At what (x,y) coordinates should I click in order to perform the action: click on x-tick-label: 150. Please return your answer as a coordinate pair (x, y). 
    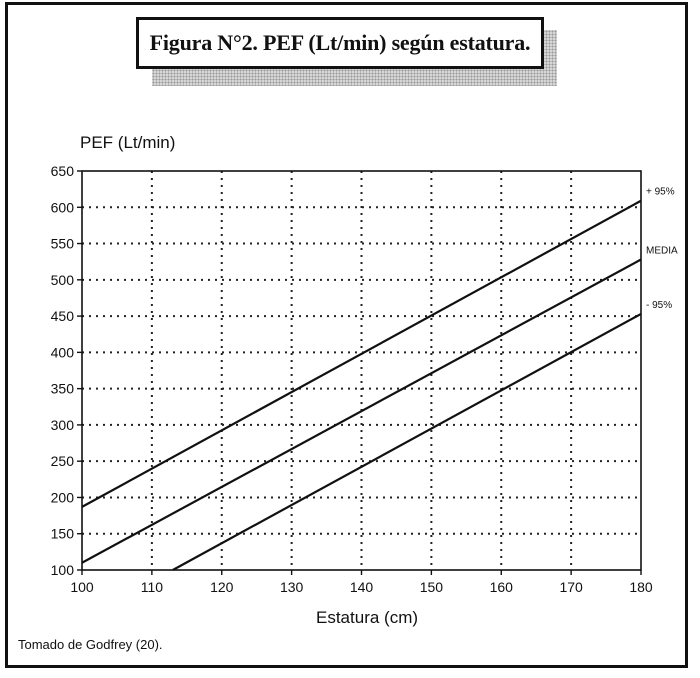
    Looking at the image, I should click on (432, 587).